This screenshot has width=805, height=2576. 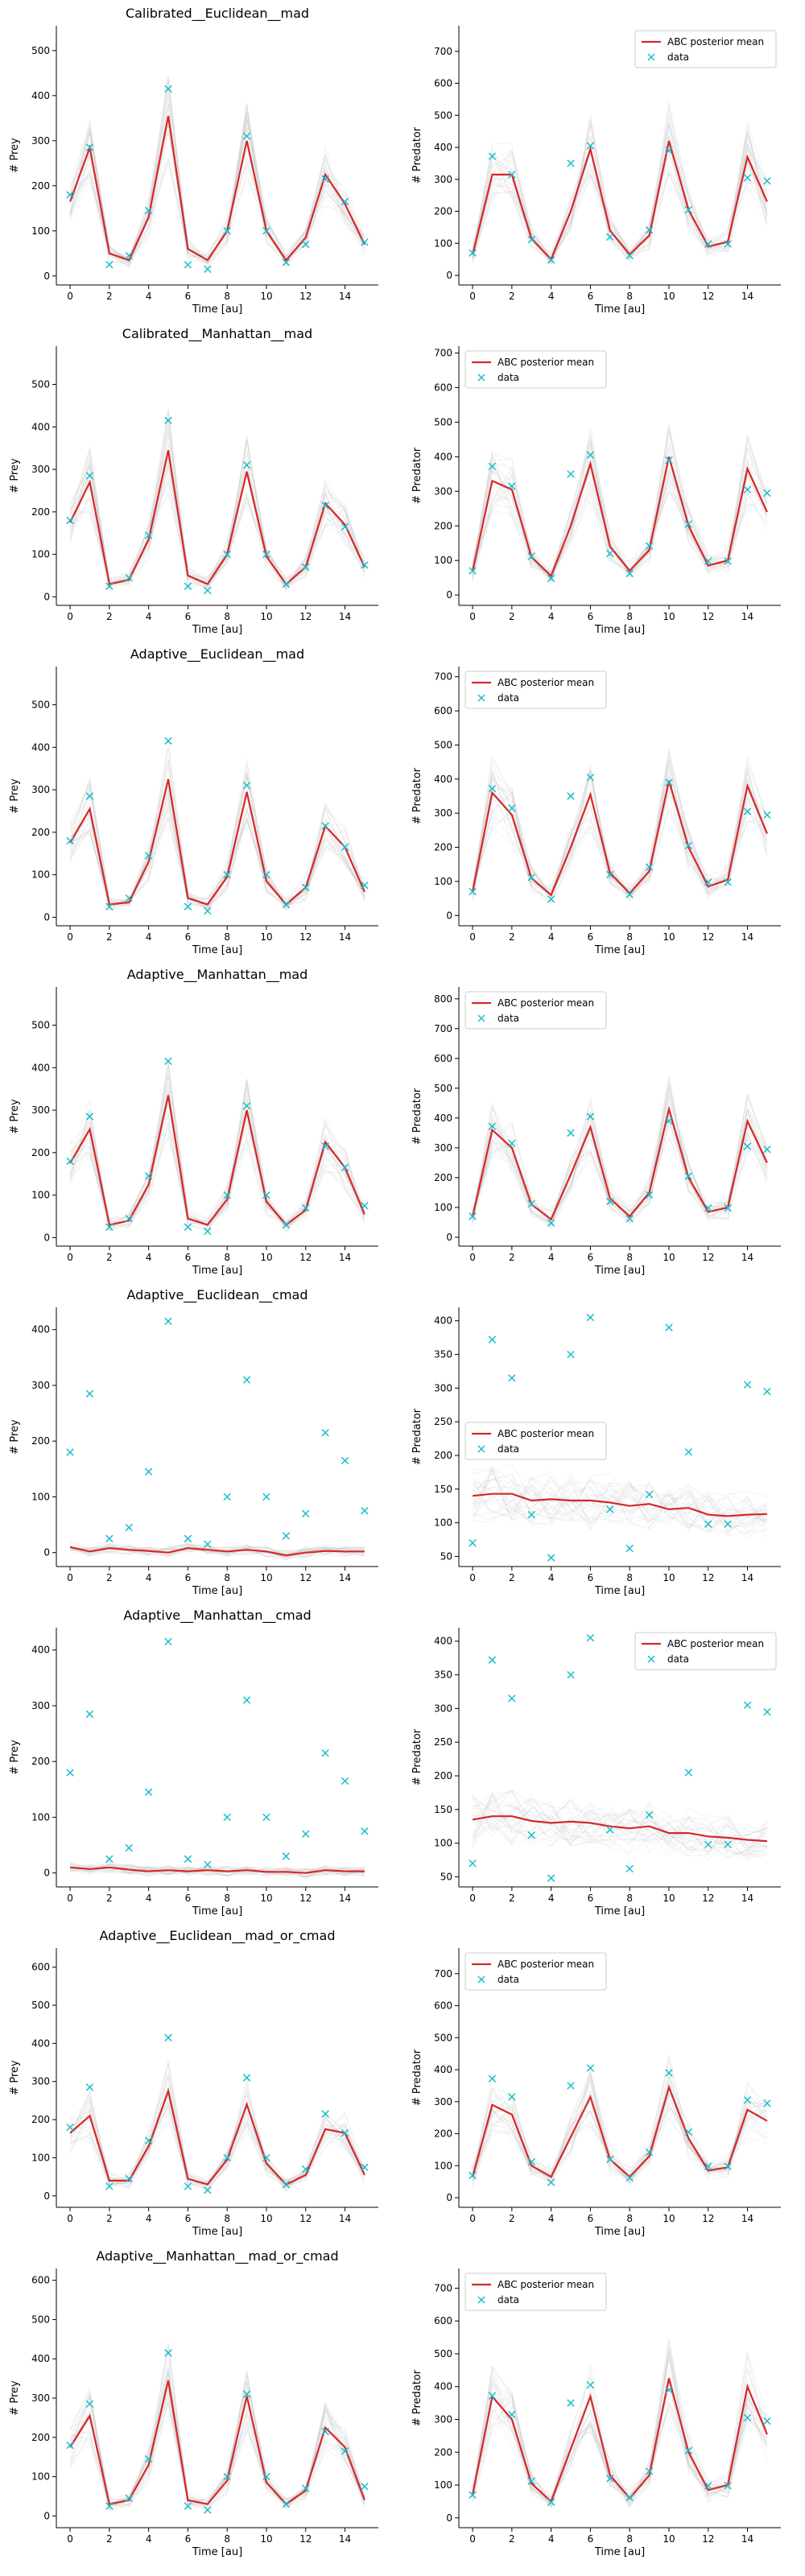 I want to click on x-tick-label: 2, so click(x=512, y=1257).